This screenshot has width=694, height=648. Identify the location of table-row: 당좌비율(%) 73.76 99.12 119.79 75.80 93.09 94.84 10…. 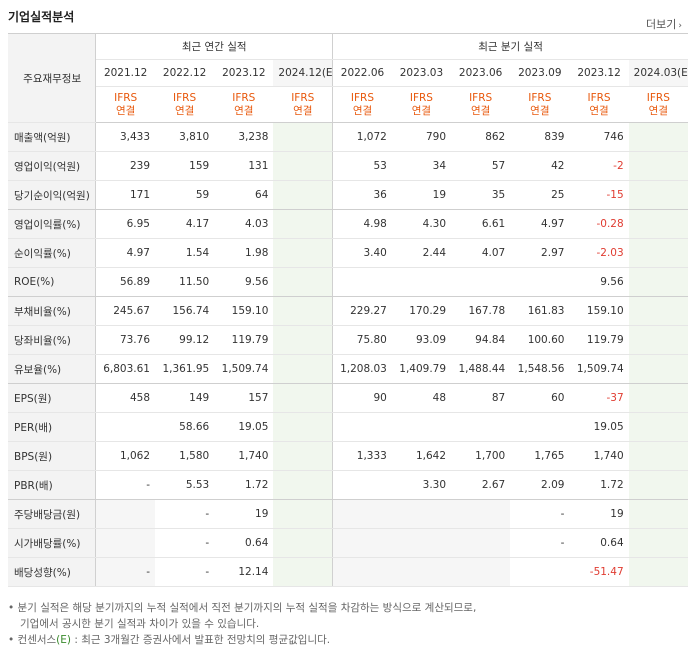
(348, 340).